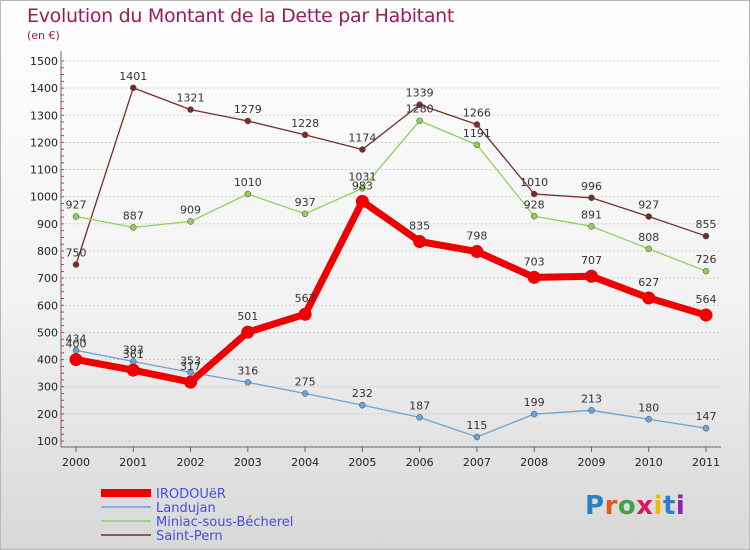 The height and width of the screenshot is (550, 750). Describe the element at coordinates (44, 170) in the screenshot. I see `y-tick-label: 1100` at that location.